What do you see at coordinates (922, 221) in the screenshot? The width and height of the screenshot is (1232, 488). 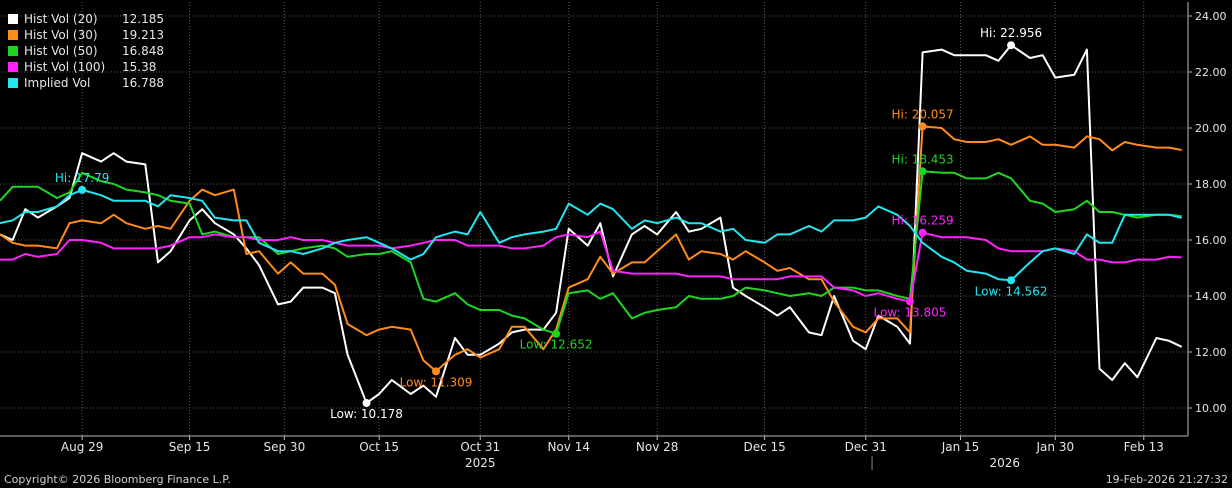 I see `marker-label: Hi: 16.259` at bounding box center [922, 221].